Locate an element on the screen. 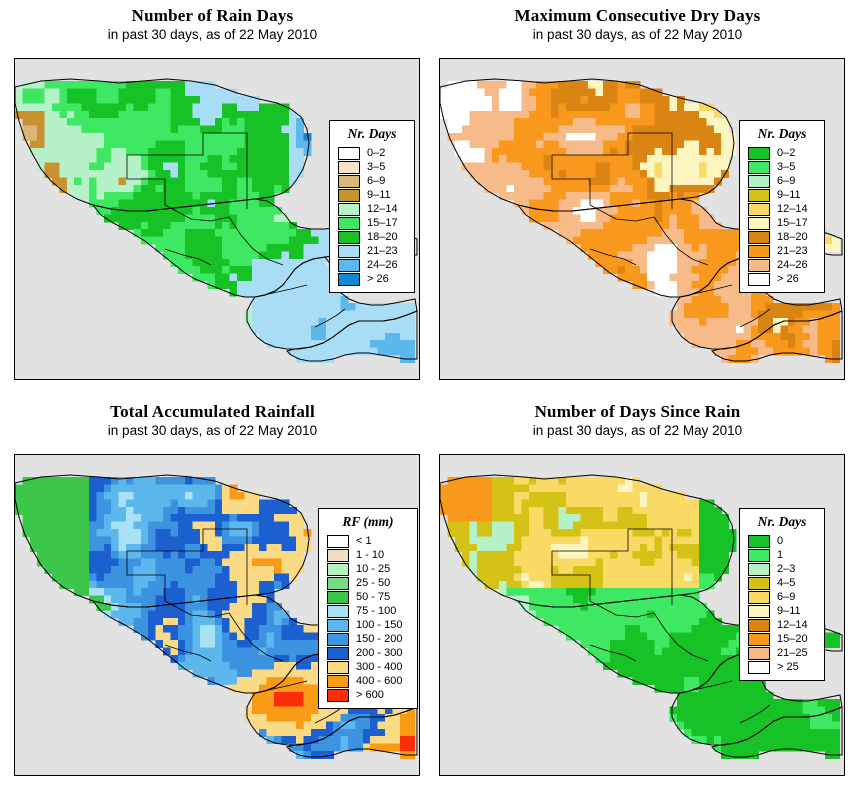 The width and height of the screenshot is (851, 793). legend-label: 1 - 10 is located at coordinates (370, 554).